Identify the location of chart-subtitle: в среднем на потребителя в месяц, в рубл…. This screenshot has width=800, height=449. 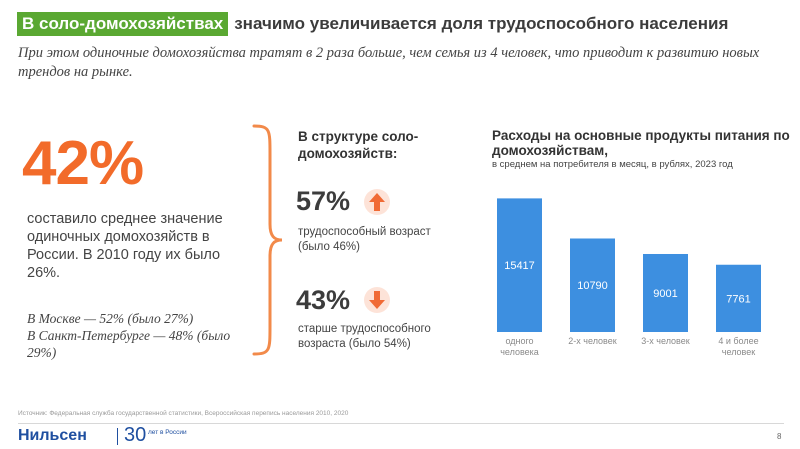
(612, 164).